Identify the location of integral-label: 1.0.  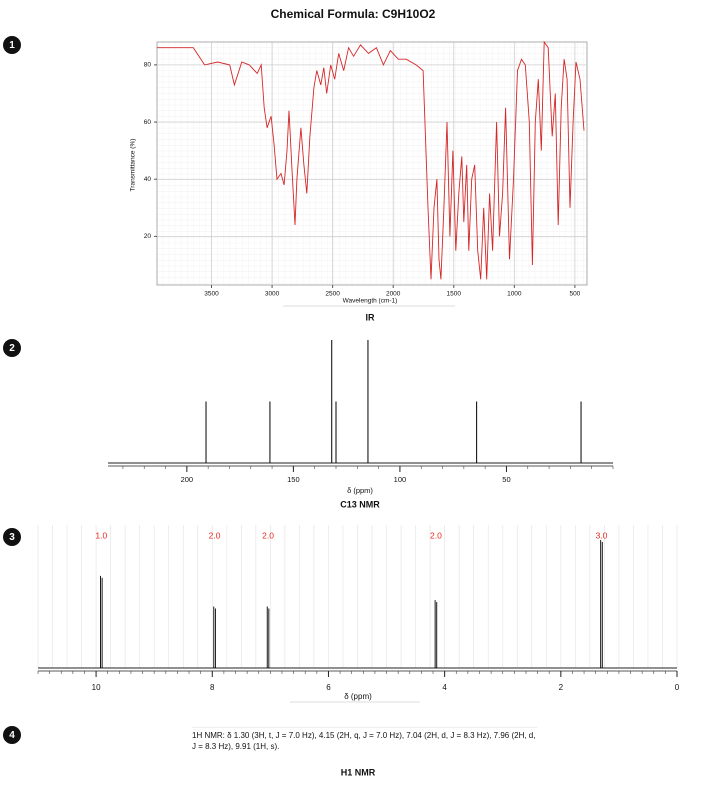
(101, 535).